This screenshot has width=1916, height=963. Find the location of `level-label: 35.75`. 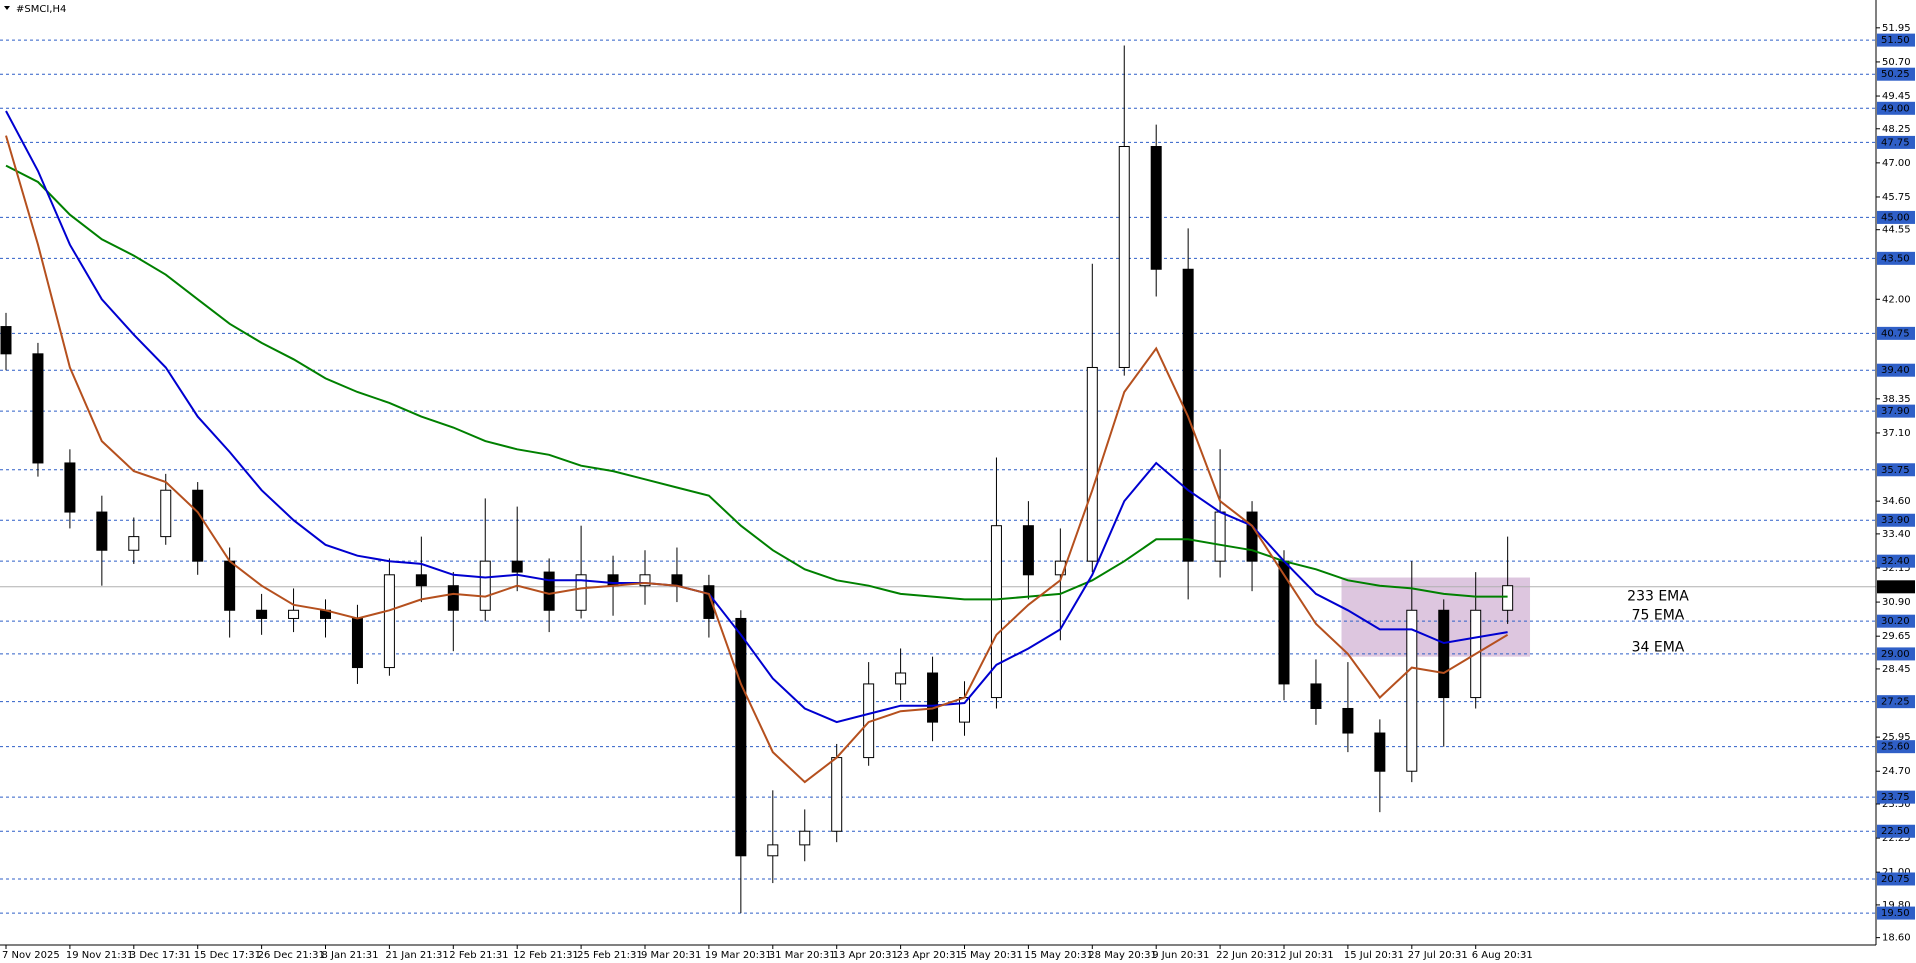

level-label: 35.75 is located at coordinates (1895, 470).